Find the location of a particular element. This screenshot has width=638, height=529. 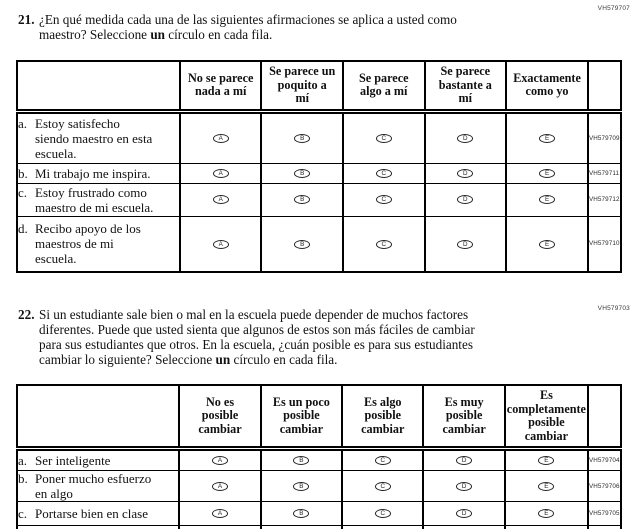

question-22-code: VH579703 is located at coordinates (613, 308).